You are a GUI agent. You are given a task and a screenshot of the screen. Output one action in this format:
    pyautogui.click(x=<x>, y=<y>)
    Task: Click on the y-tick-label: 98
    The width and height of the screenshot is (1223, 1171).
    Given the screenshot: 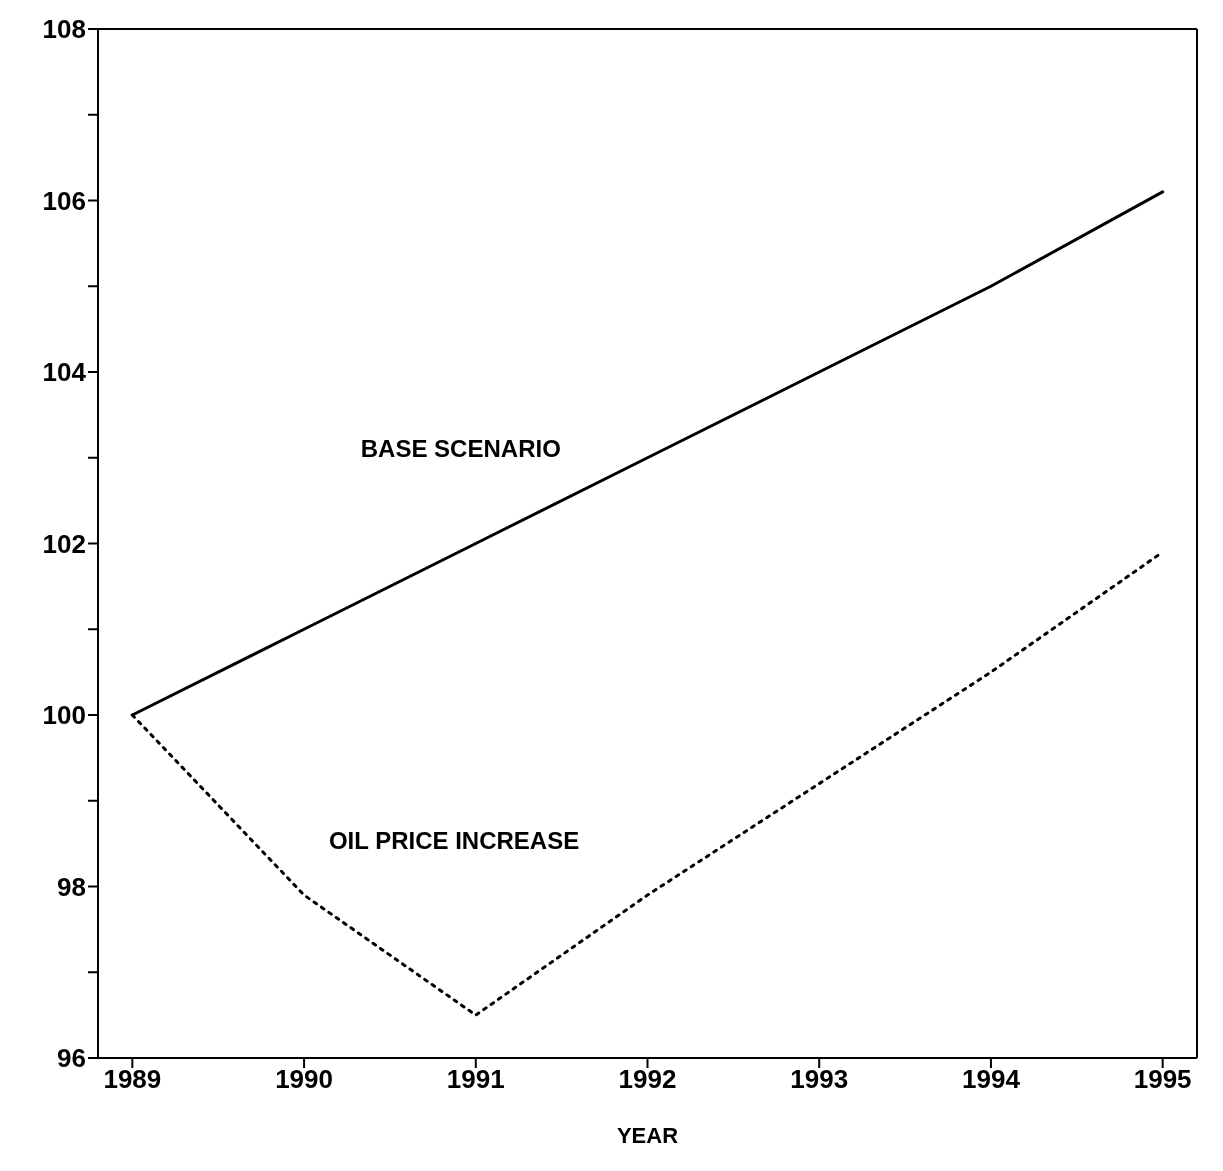 What is the action you would take?
    pyautogui.click(x=71, y=886)
    